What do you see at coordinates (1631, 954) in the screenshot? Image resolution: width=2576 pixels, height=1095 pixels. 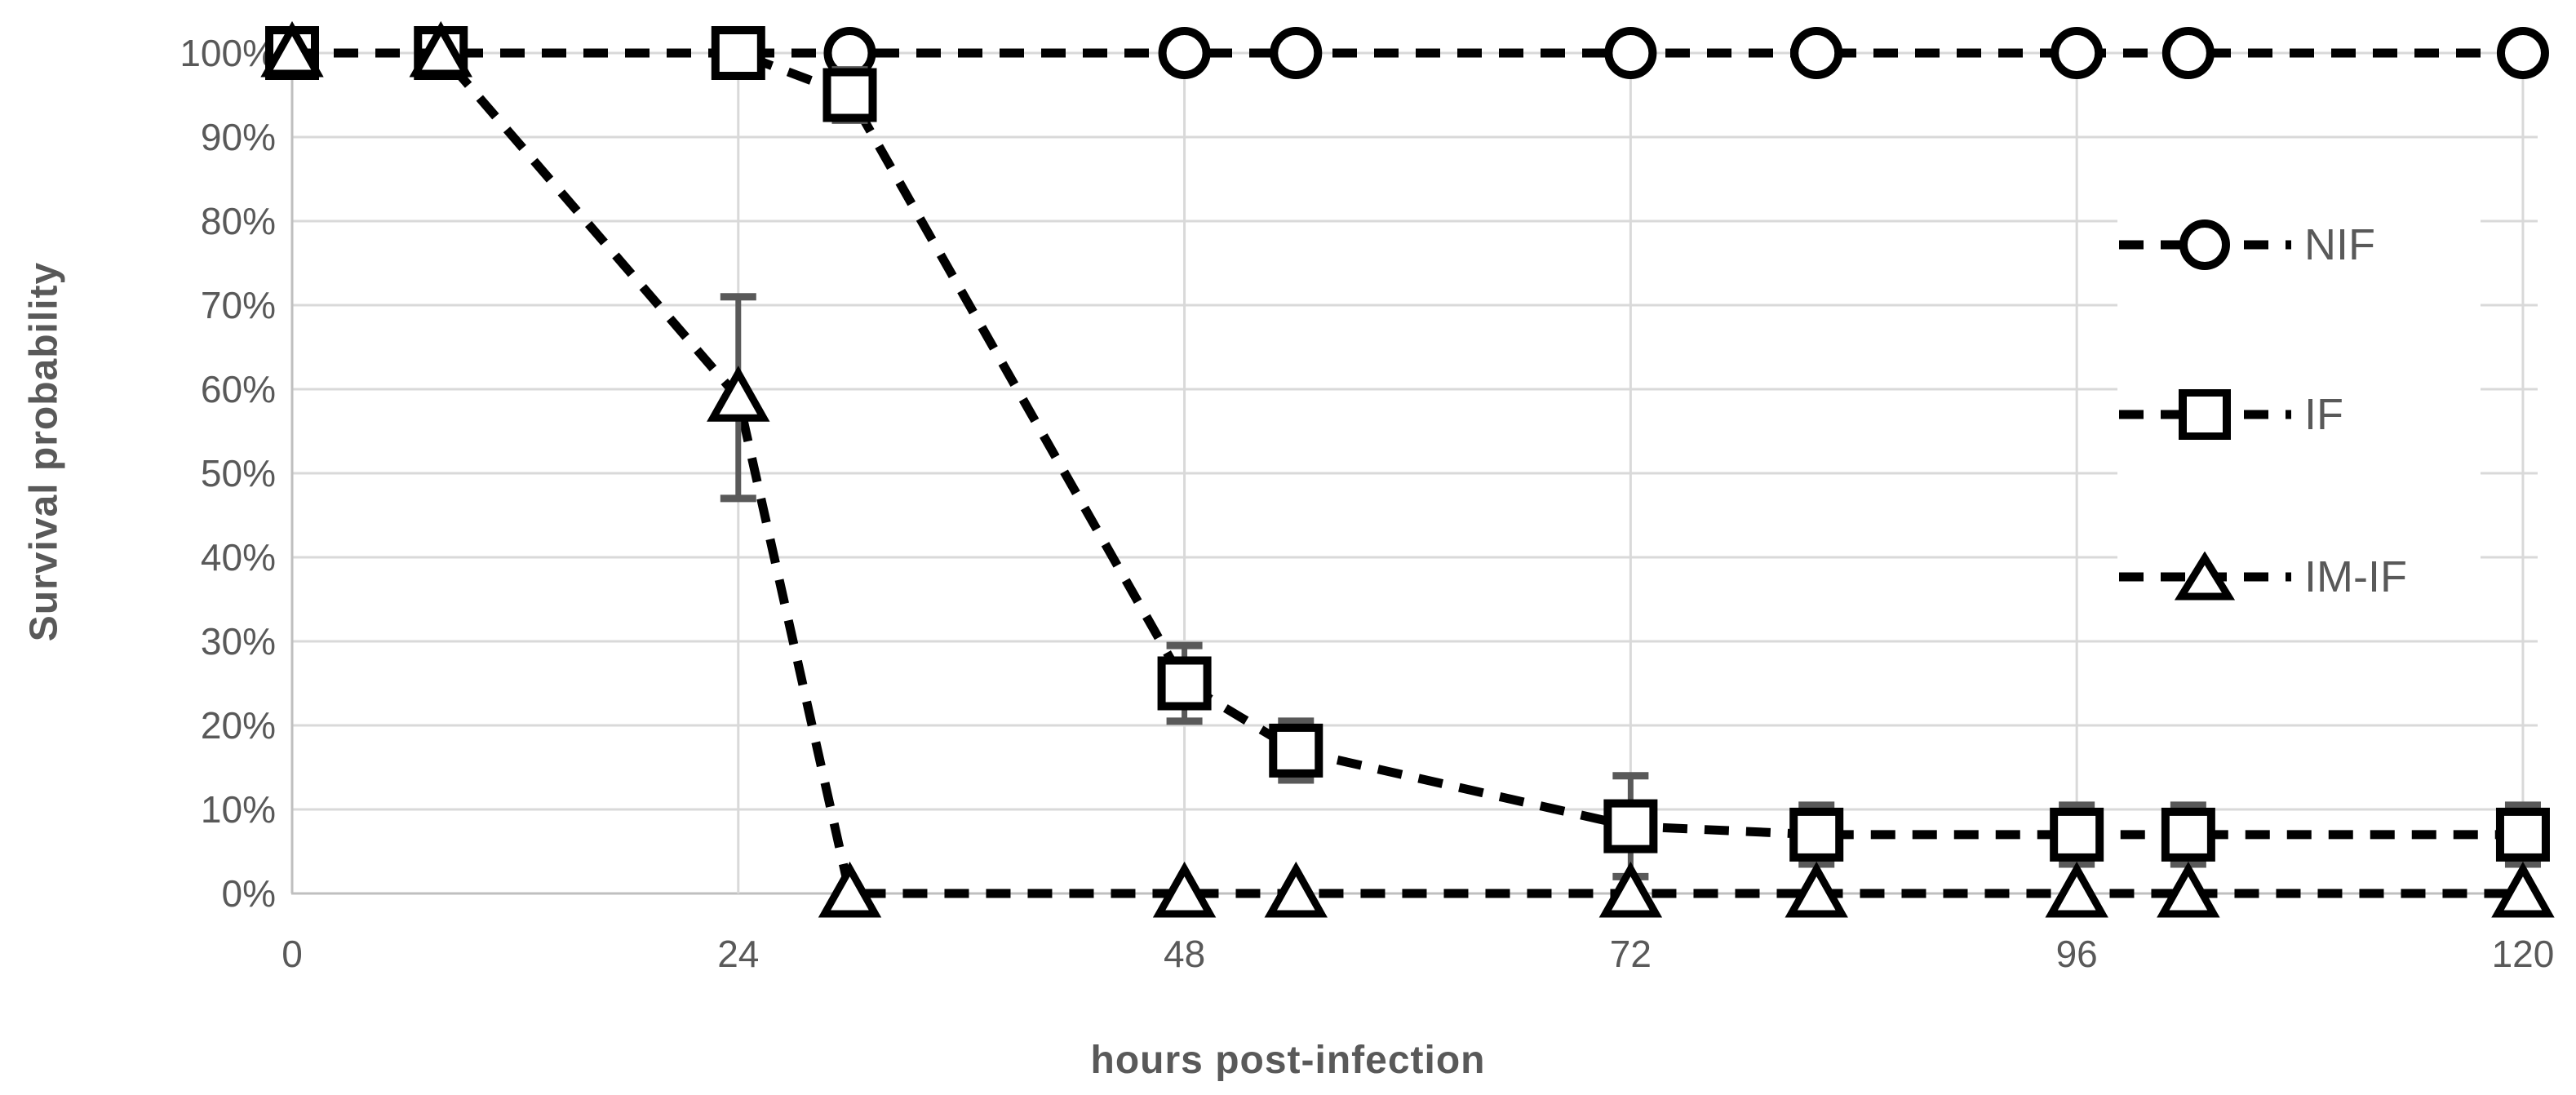 I see `x-tick-label: 72` at bounding box center [1631, 954].